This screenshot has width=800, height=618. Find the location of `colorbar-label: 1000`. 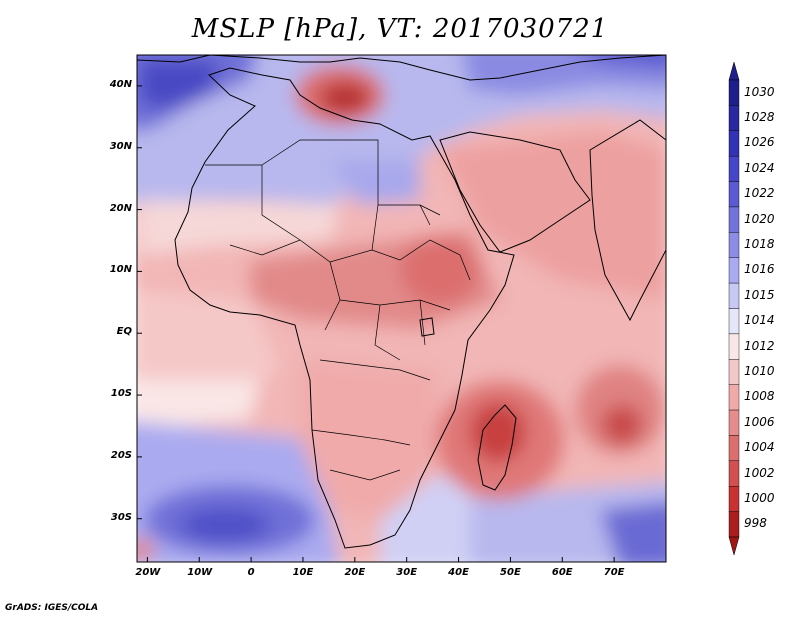

colorbar-label: 1000 is located at coordinates (759, 497).